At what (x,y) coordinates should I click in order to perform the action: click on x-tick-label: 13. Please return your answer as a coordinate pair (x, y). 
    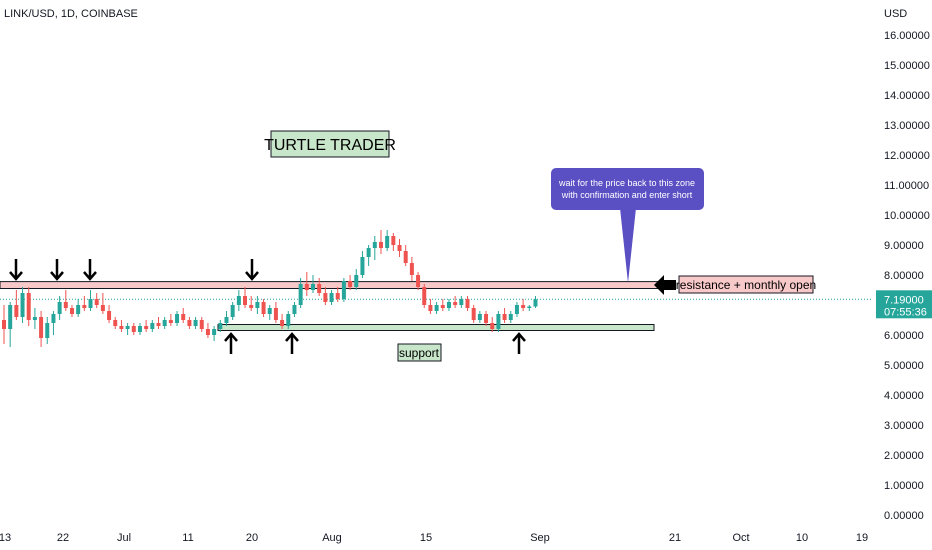
    Looking at the image, I should click on (5, 538).